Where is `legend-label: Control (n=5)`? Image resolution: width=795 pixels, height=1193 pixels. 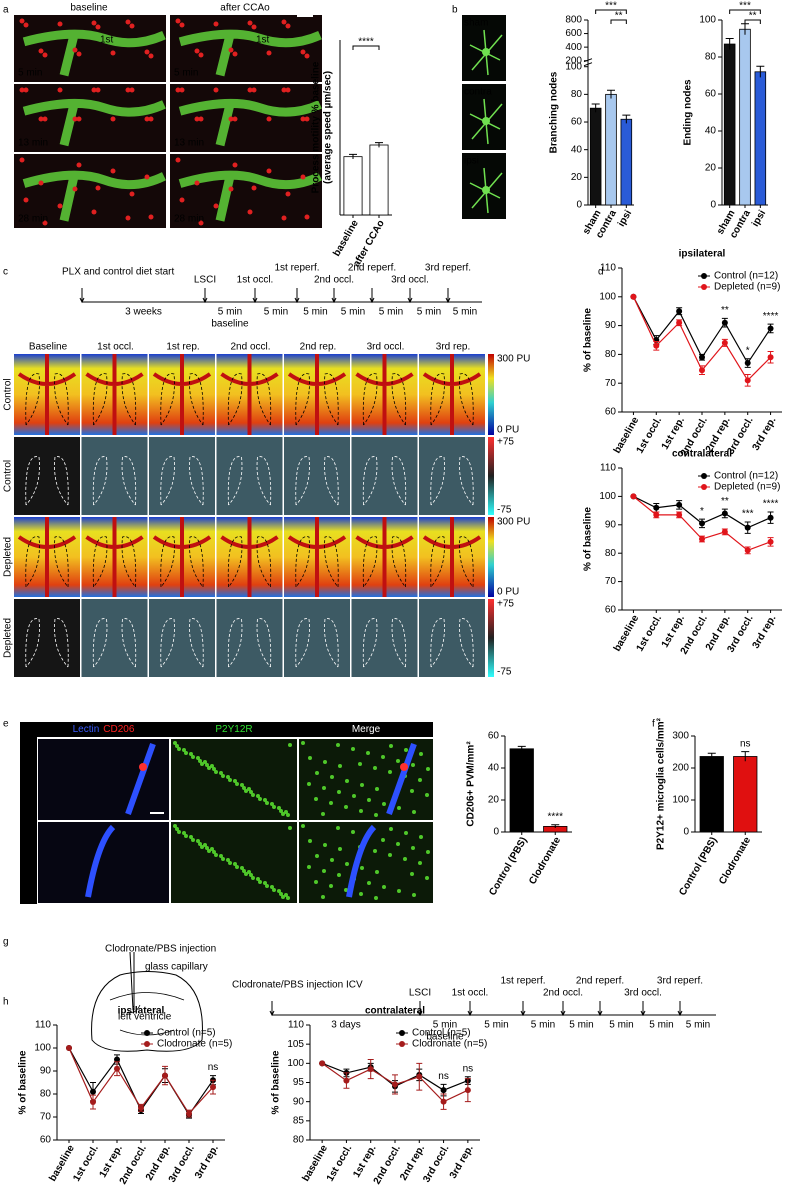 legend-label: Control (n=5) is located at coordinates (186, 1033).